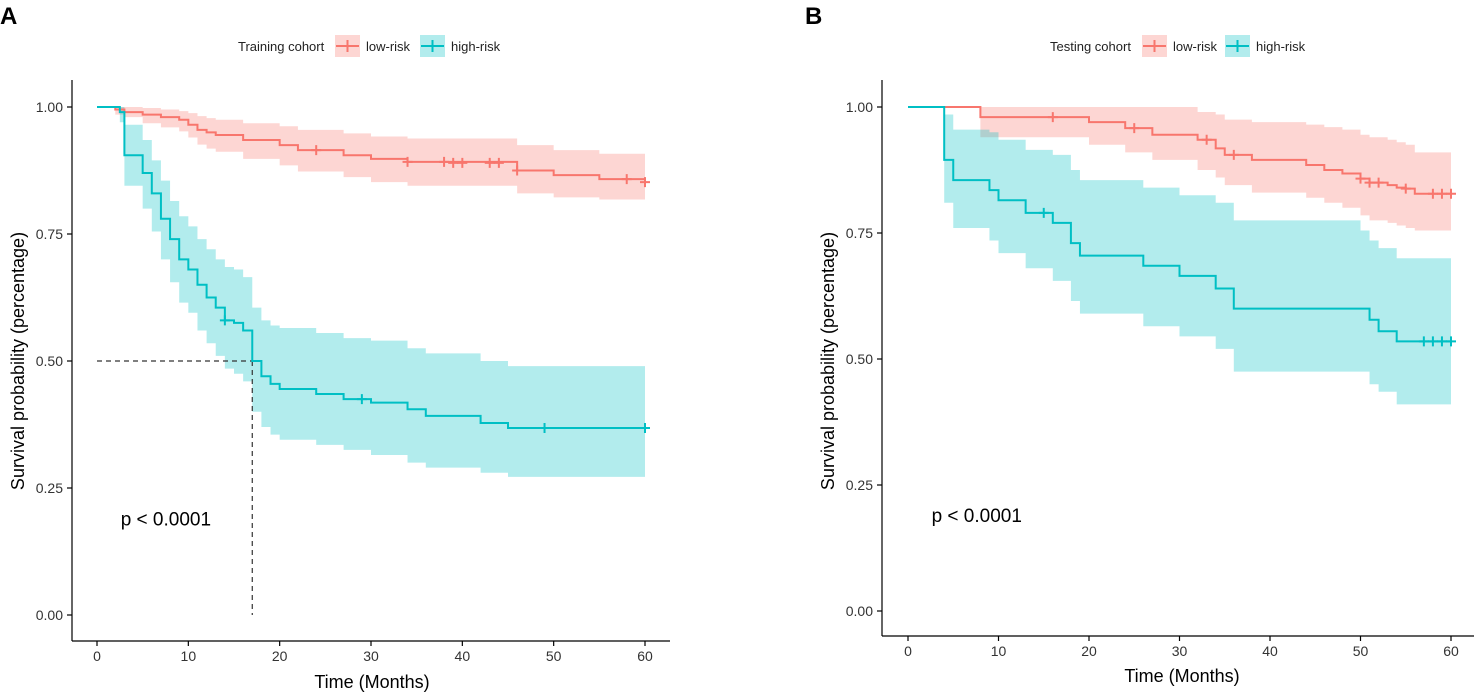 The height and width of the screenshot is (692, 1477). What do you see at coordinates (463, 656) in the screenshot?
I see `x-tick-label-a: 40` at bounding box center [463, 656].